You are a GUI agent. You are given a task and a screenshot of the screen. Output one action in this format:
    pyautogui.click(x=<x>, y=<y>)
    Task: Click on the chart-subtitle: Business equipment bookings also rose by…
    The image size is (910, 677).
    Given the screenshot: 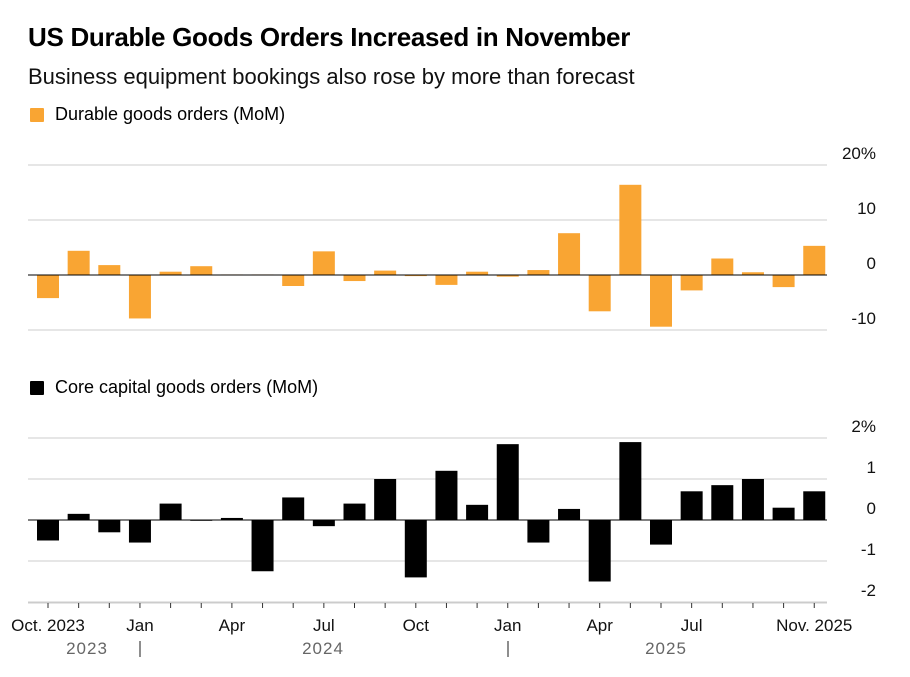 What is the action you would take?
    pyautogui.click(x=331, y=76)
    